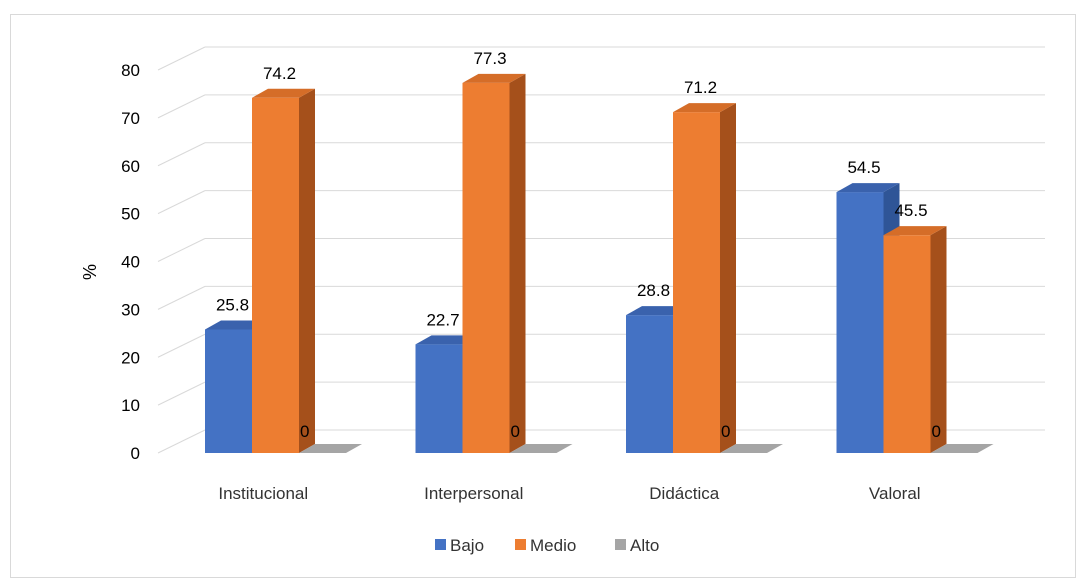  Describe the element at coordinates (130, 118) in the screenshot. I see `y-tick-label: 70` at that location.